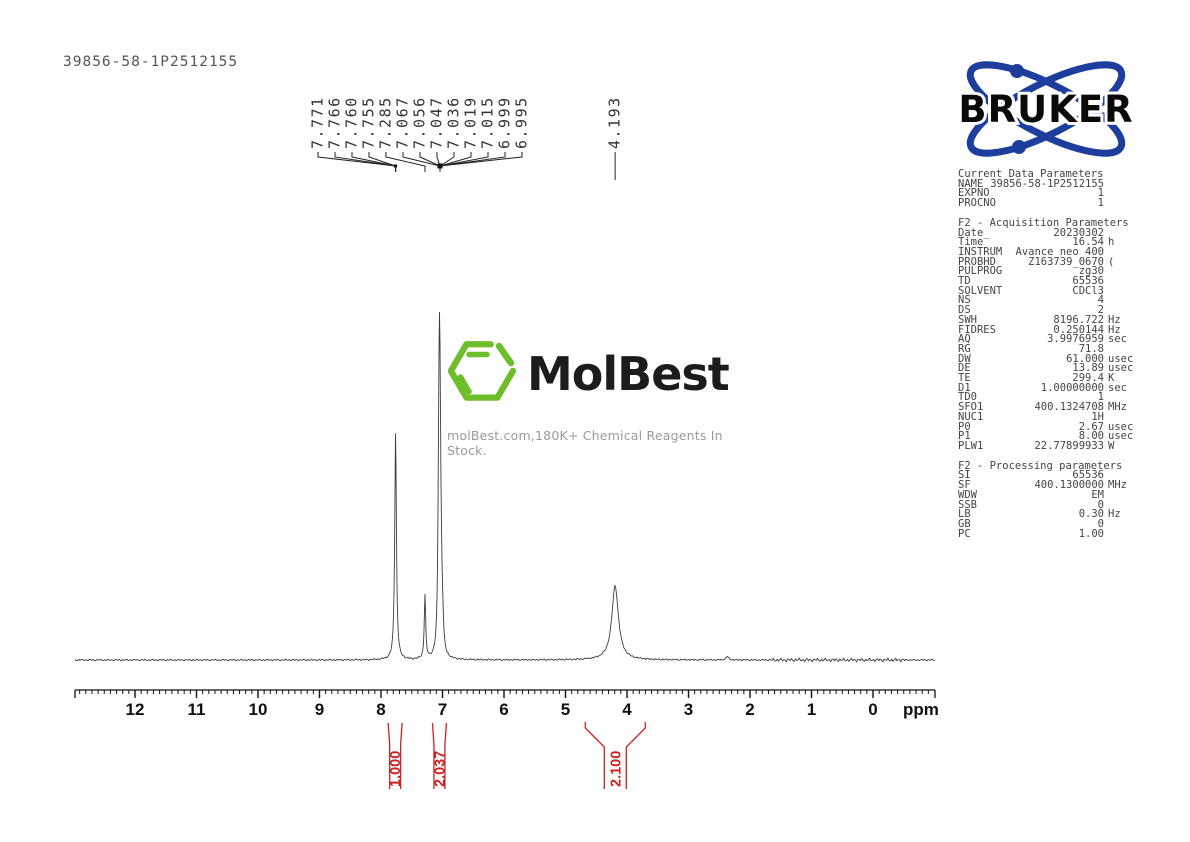  Describe the element at coordinates (977, 329) in the screenshot. I see `param-name: FIDRES` at that location.